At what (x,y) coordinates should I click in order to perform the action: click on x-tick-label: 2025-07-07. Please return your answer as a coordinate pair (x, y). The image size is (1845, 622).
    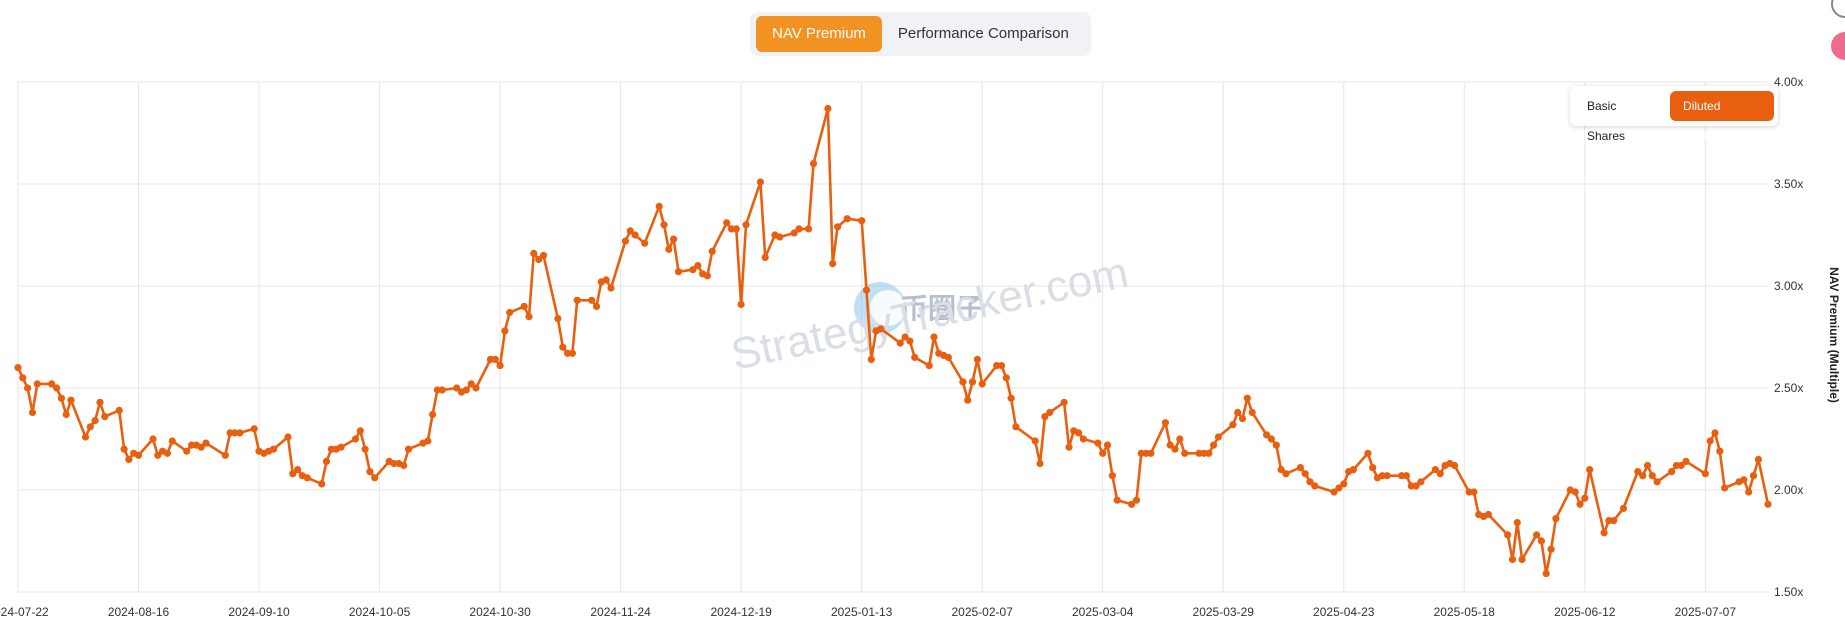
    Looking at the image, I should click on (1706, 612).